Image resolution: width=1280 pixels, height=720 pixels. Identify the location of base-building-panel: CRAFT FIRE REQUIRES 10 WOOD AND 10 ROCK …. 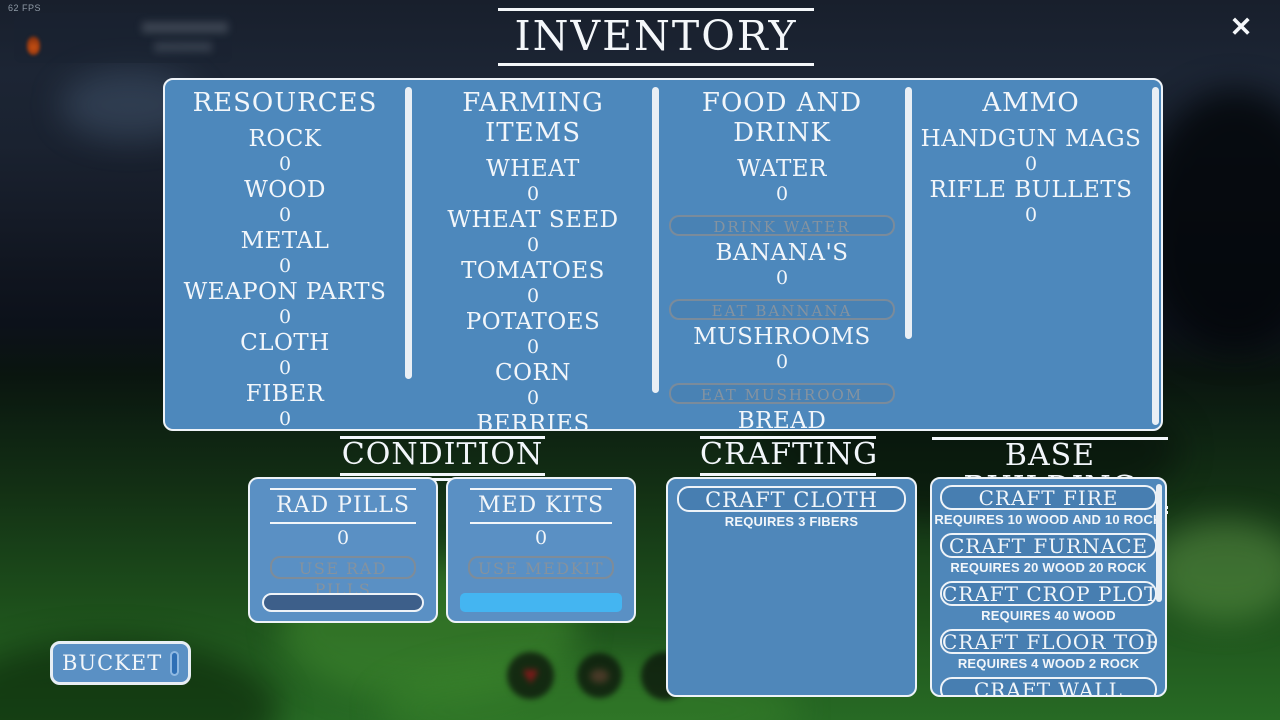
(1048, 587).